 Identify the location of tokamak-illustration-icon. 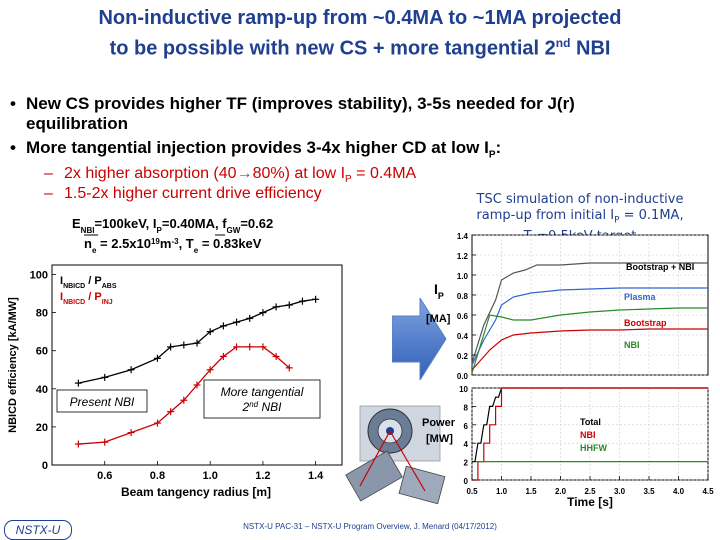
(395, 455).